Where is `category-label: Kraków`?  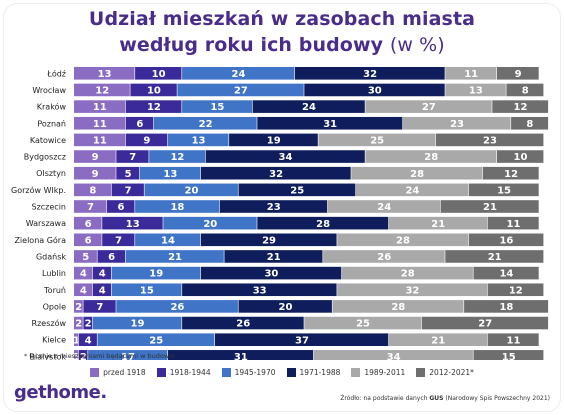
category-label: Kraków is located at coordinates (52, 107).